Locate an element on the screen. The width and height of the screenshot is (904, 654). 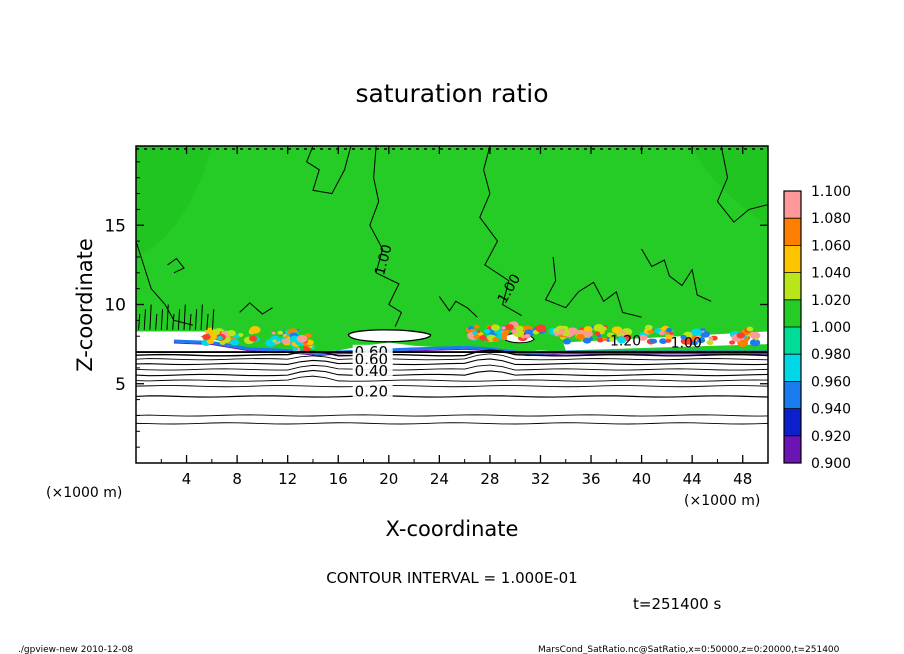
x-tick-label: 32 is located at coordinates (540, 479).